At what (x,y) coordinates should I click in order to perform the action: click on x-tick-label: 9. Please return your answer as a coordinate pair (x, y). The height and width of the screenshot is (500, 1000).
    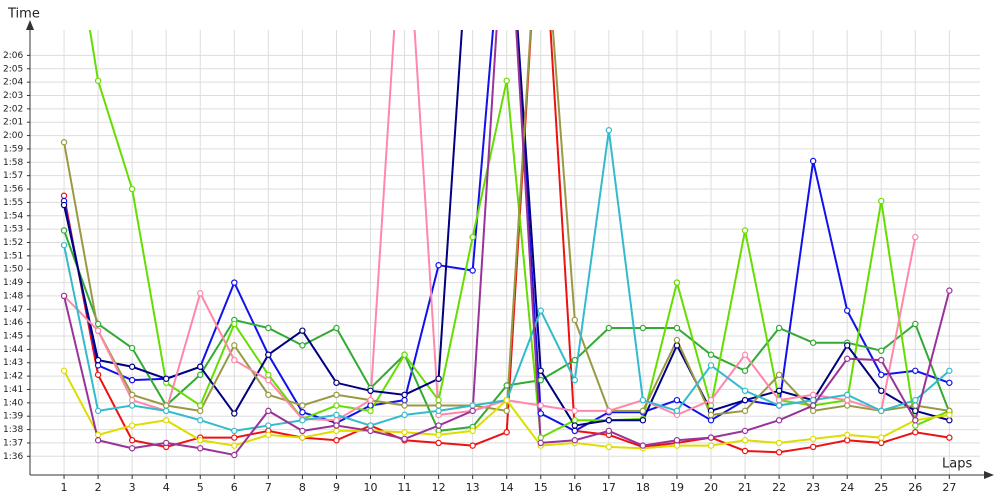
    Looking at the image, I should click on (336, 487).